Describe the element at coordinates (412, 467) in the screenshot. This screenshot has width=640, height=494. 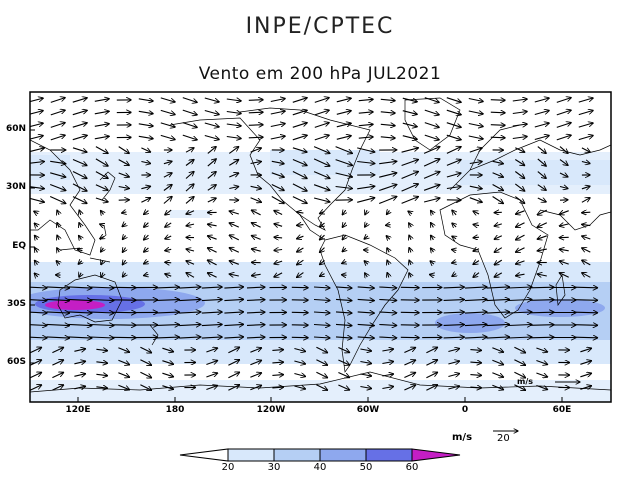
I see `colorbar-label-60: 60` at that location.